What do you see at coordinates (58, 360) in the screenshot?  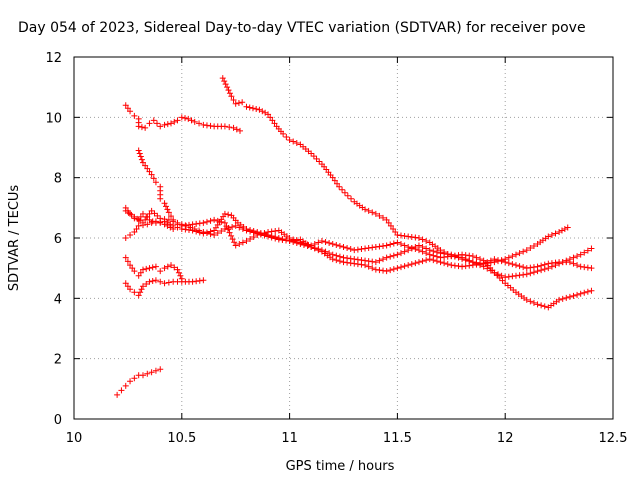 I see `y-tick-label: 2` at bounding box center [58, 360].